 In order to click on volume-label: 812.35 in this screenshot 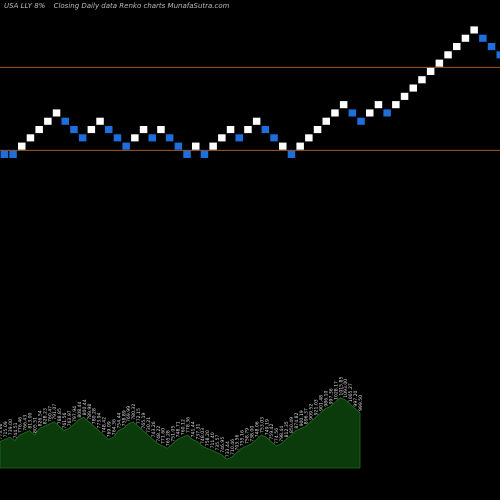, I will do `click(287, 429)`.